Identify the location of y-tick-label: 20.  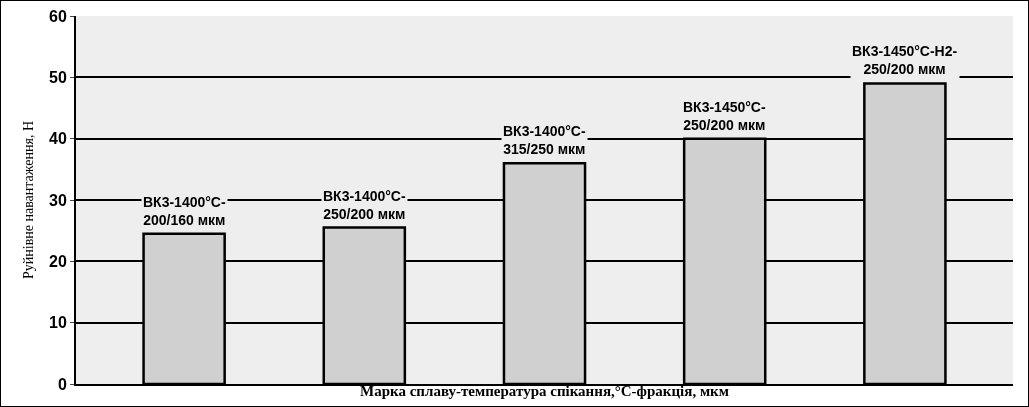
(58, 261).